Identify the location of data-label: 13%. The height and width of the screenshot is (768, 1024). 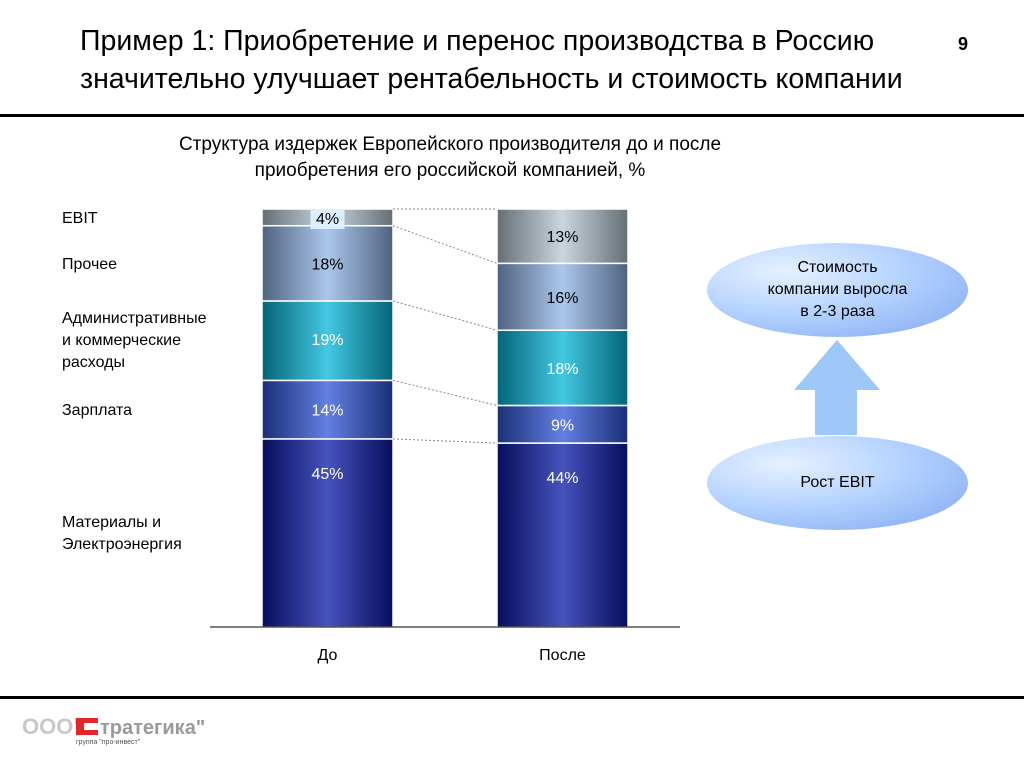
(562, 237).